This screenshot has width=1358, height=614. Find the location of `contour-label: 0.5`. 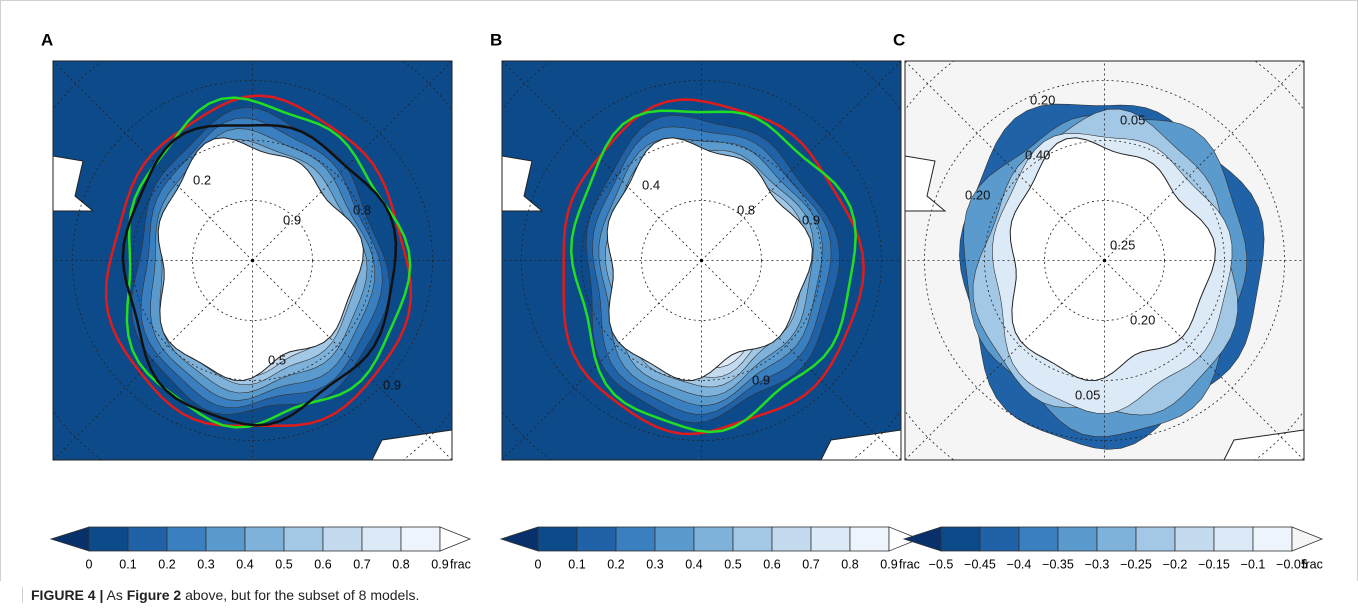

contour-label: 0.5 is located at coordinates (277, 359).